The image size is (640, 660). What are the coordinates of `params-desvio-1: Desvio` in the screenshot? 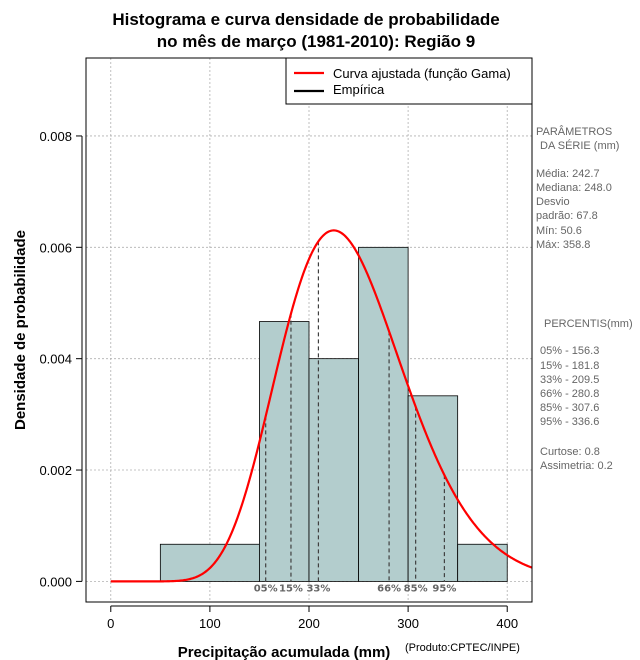 It's located at (553, 202).